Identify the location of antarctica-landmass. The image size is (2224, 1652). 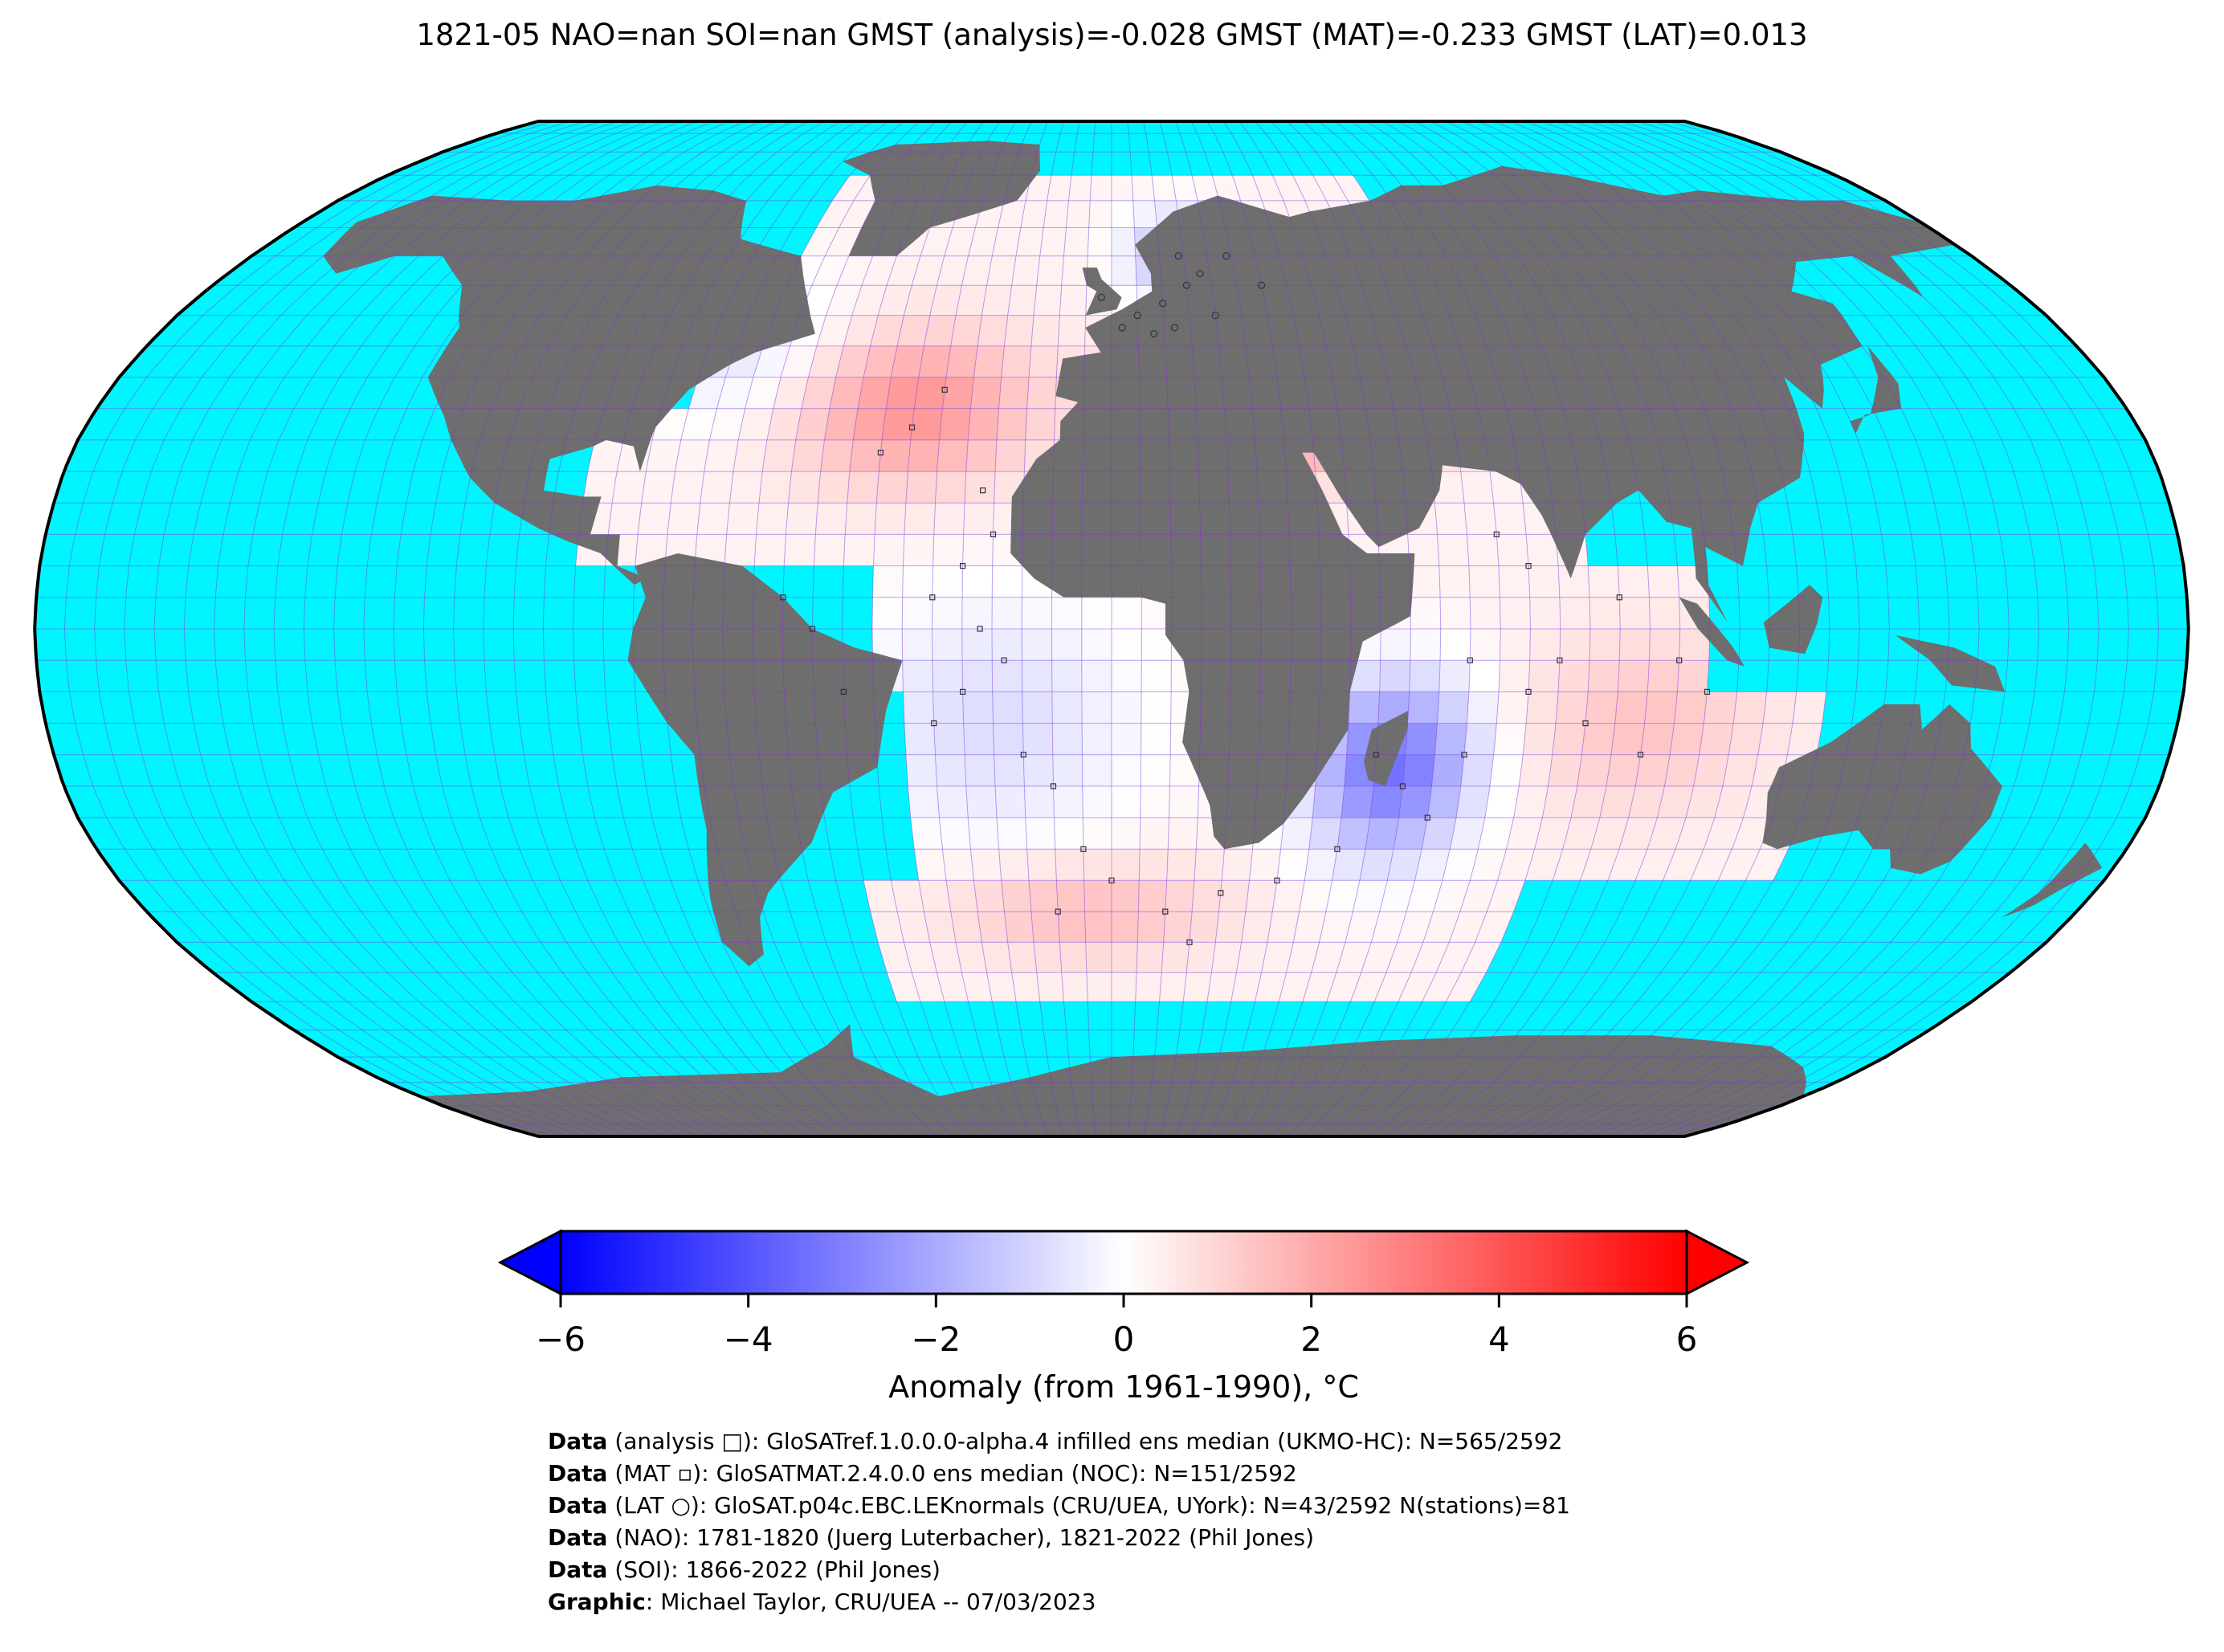
(1113, 1080).